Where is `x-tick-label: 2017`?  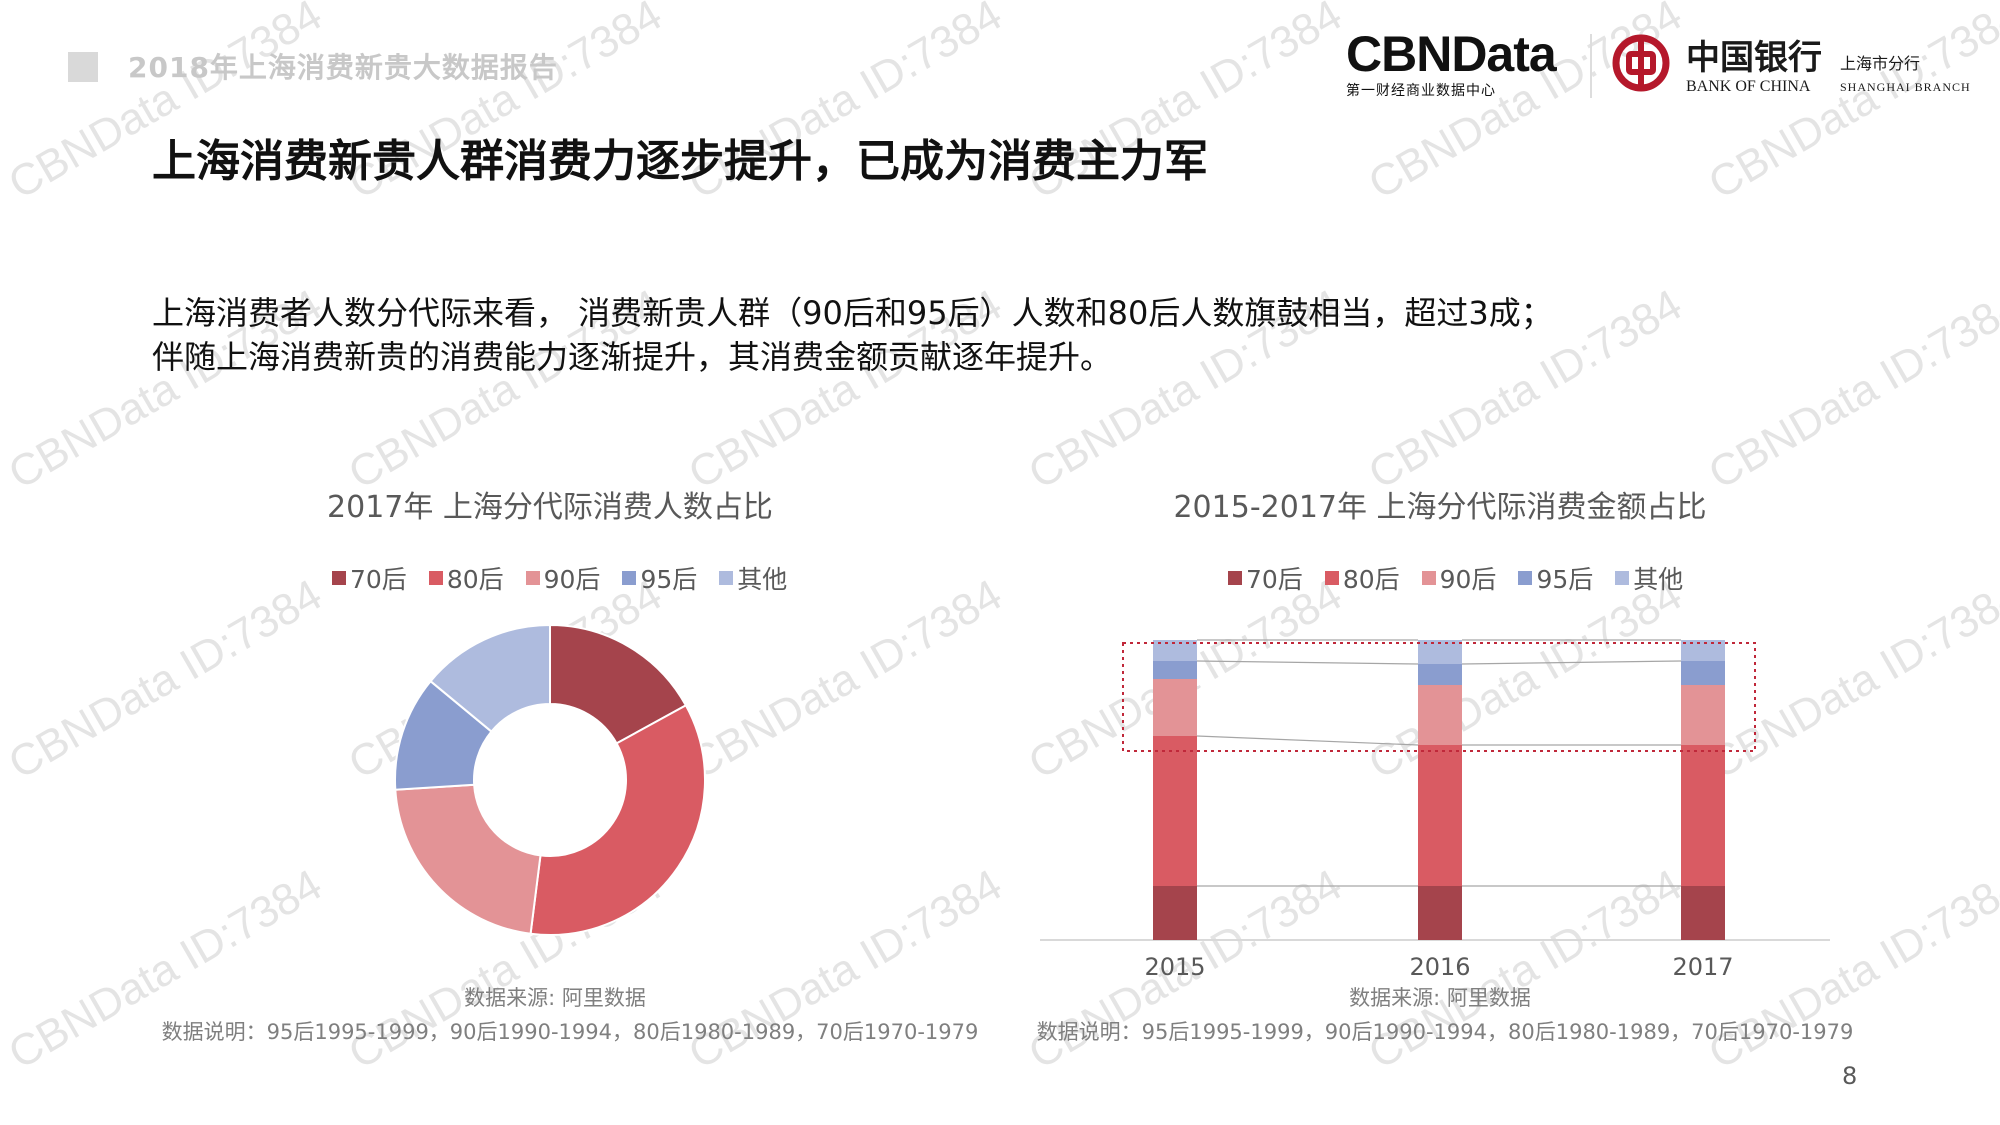 x-tick-label: 2017 is located at coordinates (1702, 966).